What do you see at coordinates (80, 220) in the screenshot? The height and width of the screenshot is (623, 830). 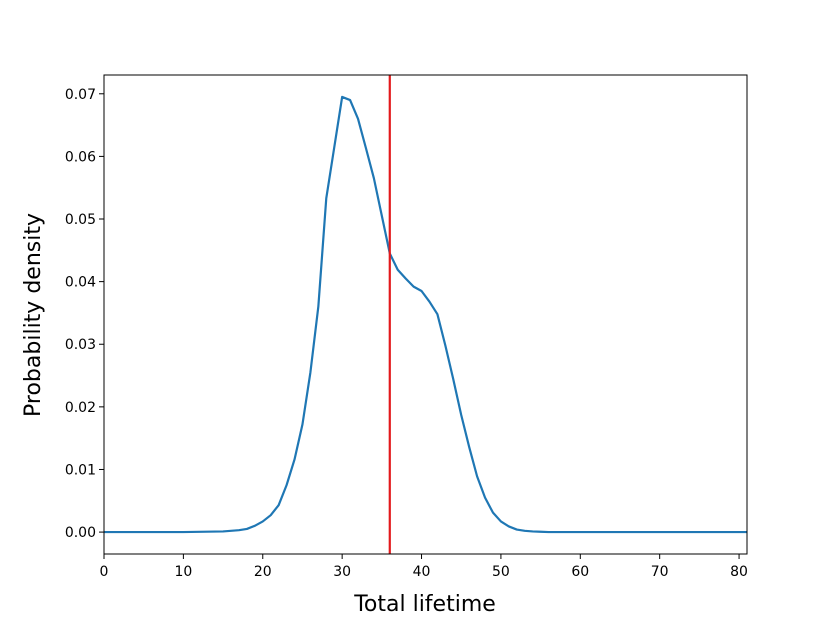 I see `y-tick-label: 0.05` at bounding box center [80, 220].